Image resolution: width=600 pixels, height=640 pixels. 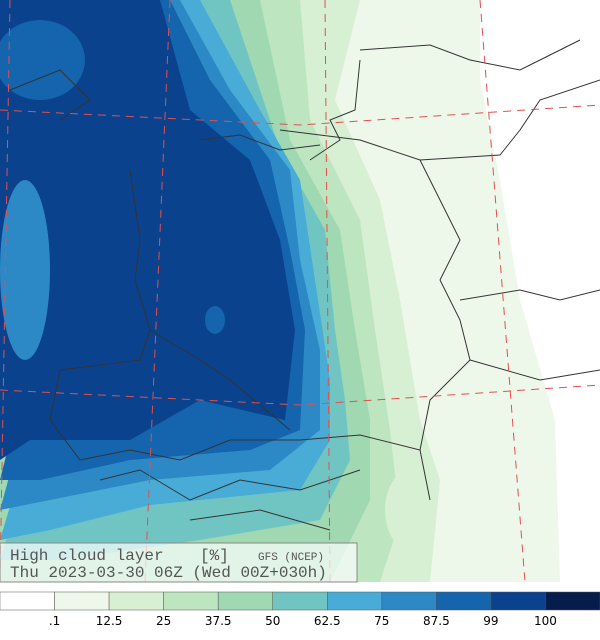 I want to click on unit: [%], so click(x=214, y=556).